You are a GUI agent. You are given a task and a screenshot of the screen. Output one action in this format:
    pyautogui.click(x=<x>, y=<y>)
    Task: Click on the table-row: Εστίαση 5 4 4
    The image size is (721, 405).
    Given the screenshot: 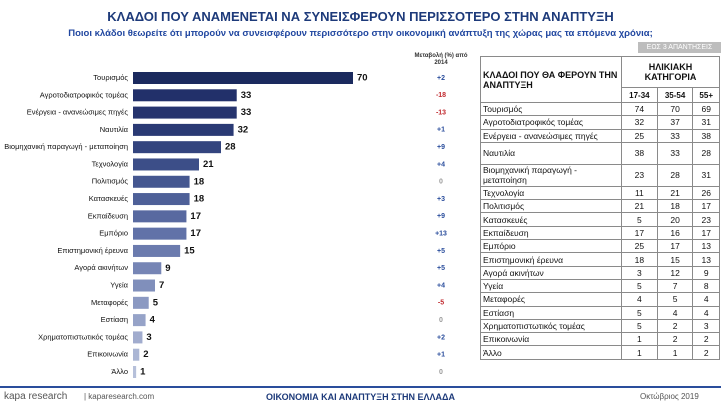 What is the action you would take?
    pyautogui.click(x=600, y=312)
    